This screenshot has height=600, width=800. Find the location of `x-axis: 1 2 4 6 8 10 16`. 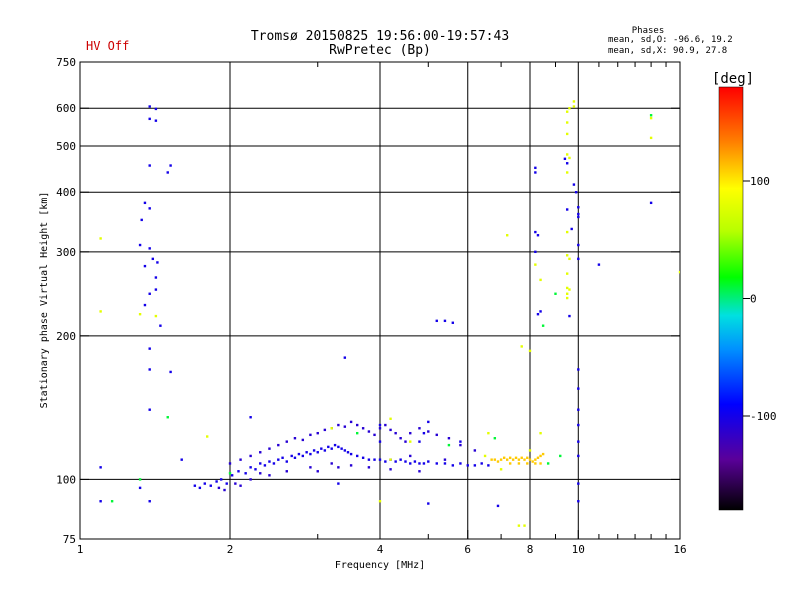

x-axis: 1 2 4 6 8 10 16 is located at coordinates (382, 543).